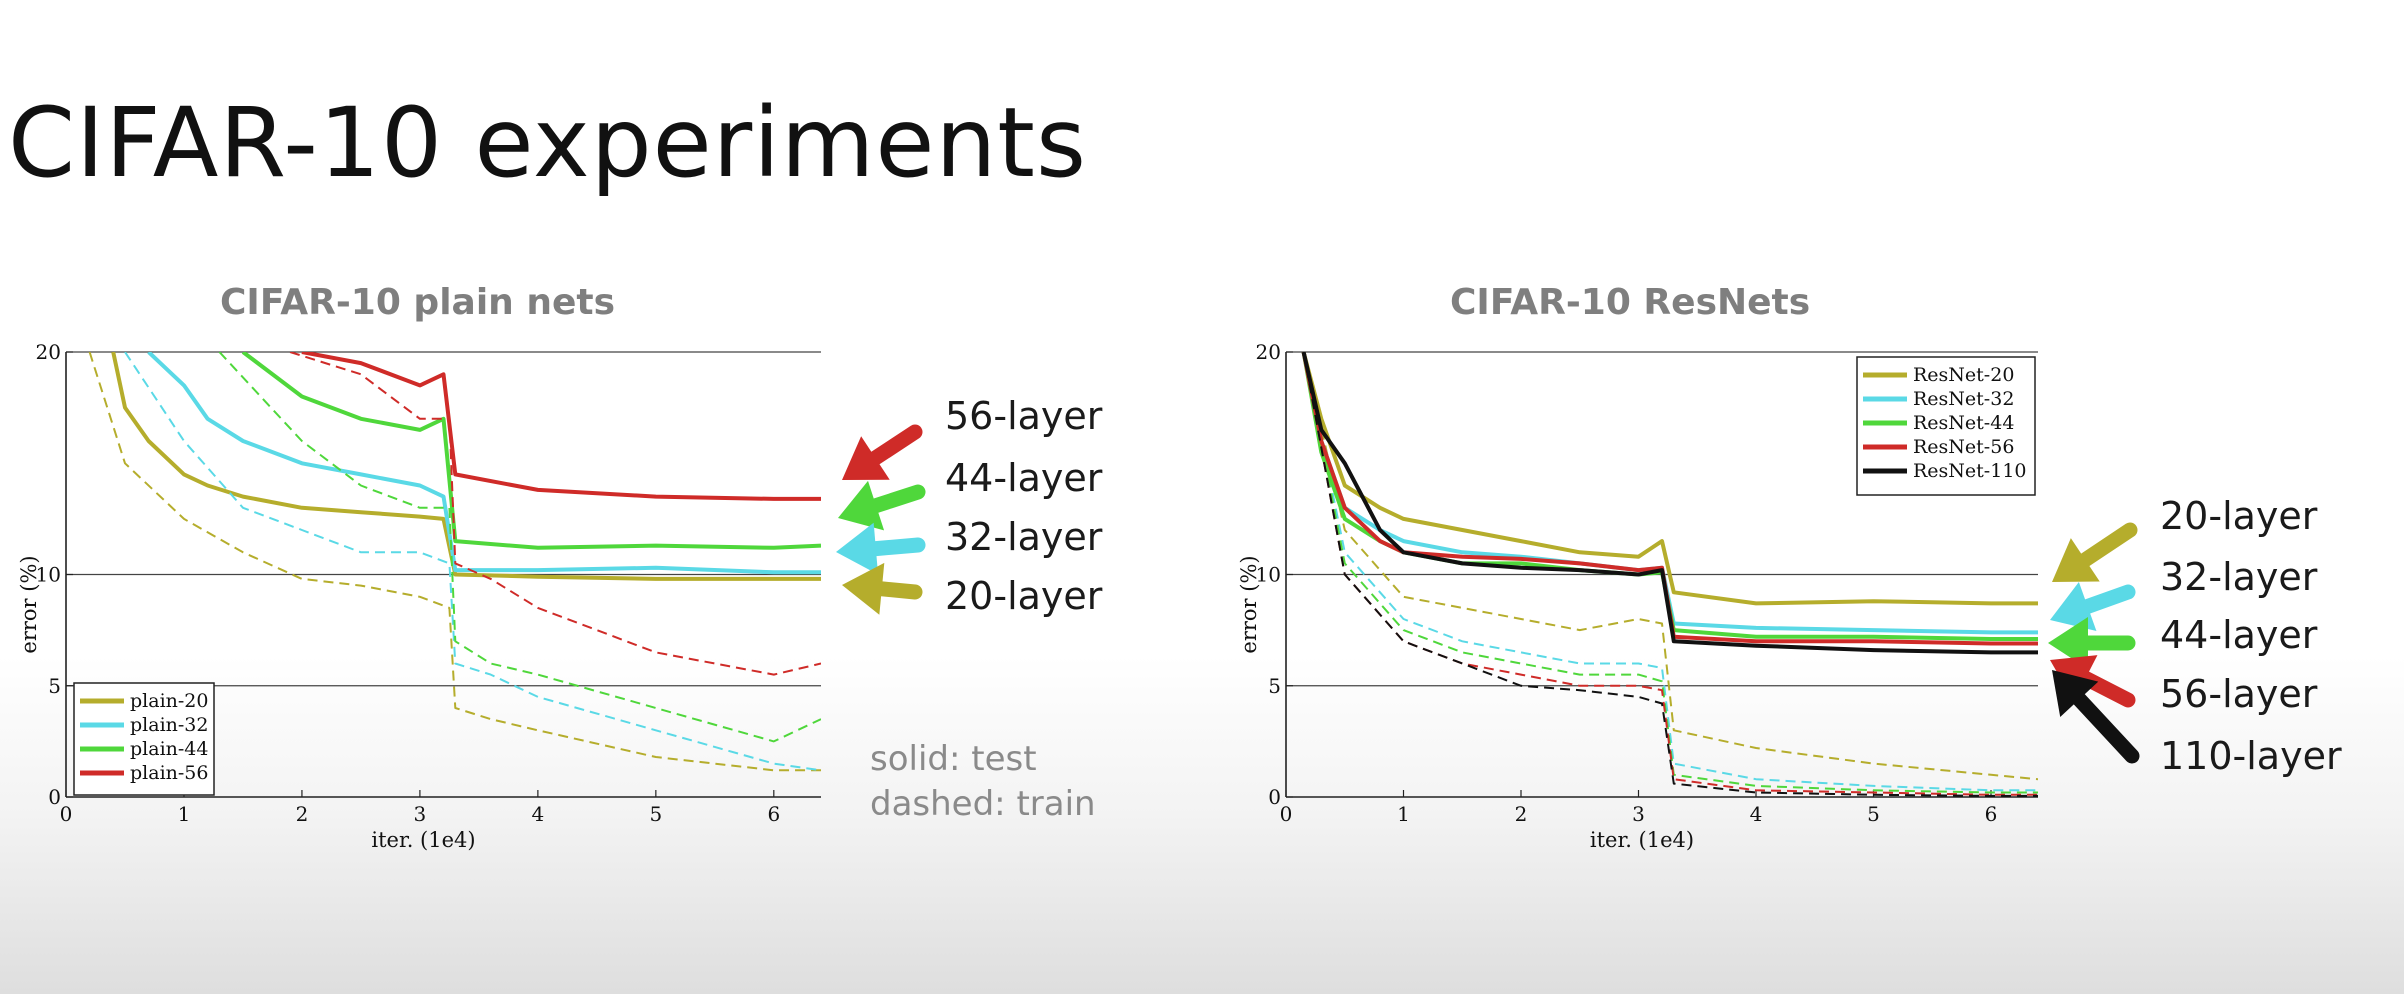 This screenshot has width=2404, height=994. I want to click on legend-label-plain-44: plain-44, so click(169, 749).